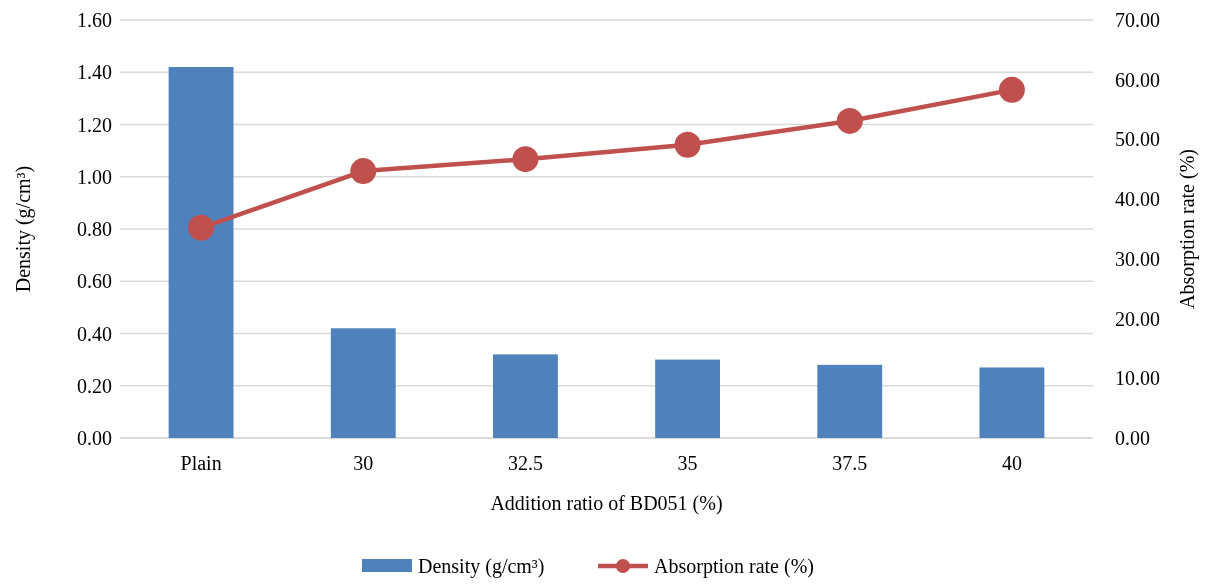 The image size is (1208, 584). What do you see at coordinates (1137, 139) in the screenshot?
I see `y2-tick-label: 50.00` at bounding box center [1137, 139].